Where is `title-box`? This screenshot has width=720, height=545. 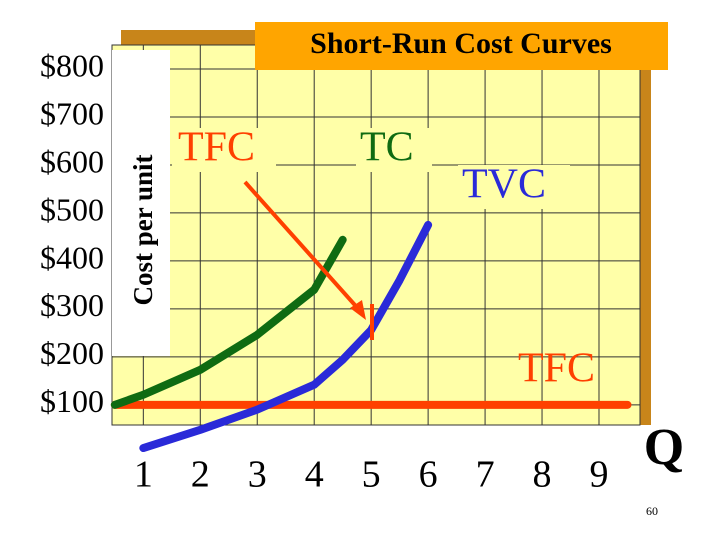
title-box is located at coordinates (461, 46).